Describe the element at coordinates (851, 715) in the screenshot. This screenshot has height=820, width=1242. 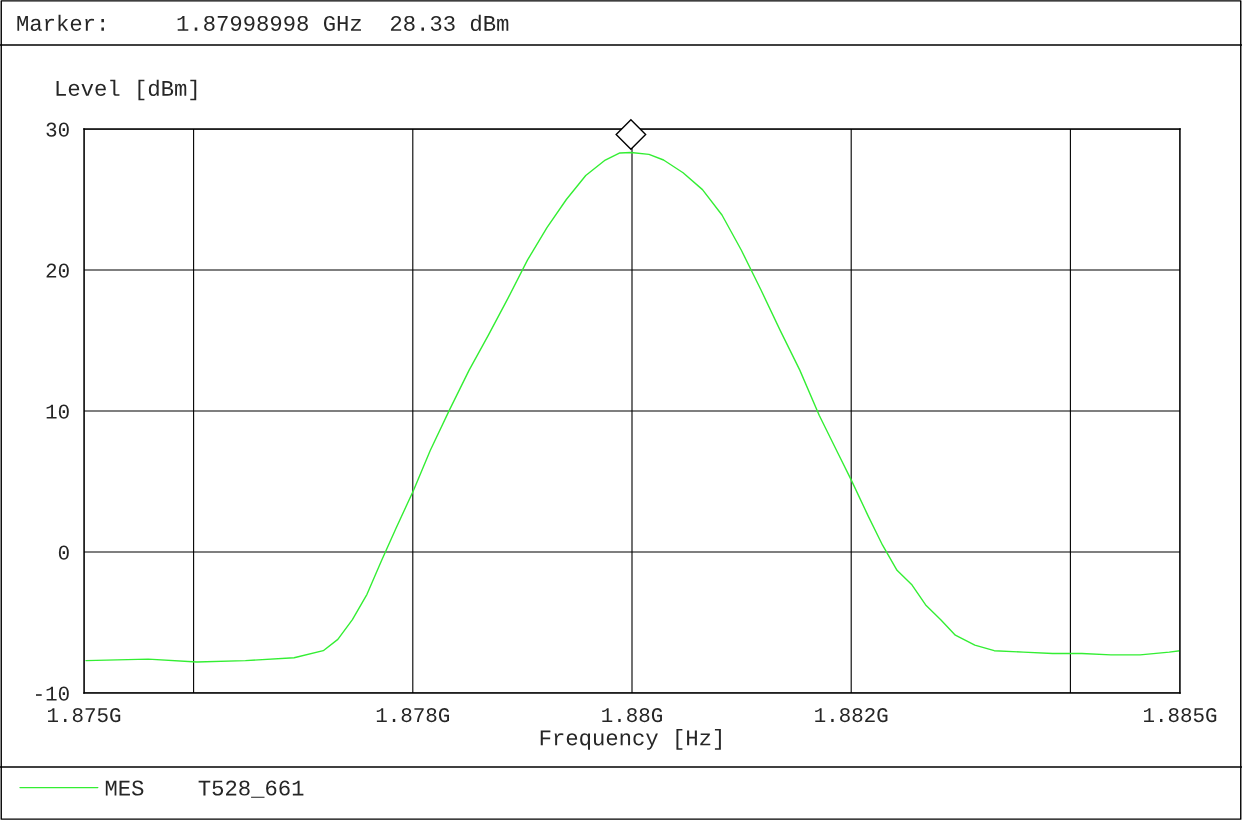
I see `x-tick-label: 1.882G` at that location.